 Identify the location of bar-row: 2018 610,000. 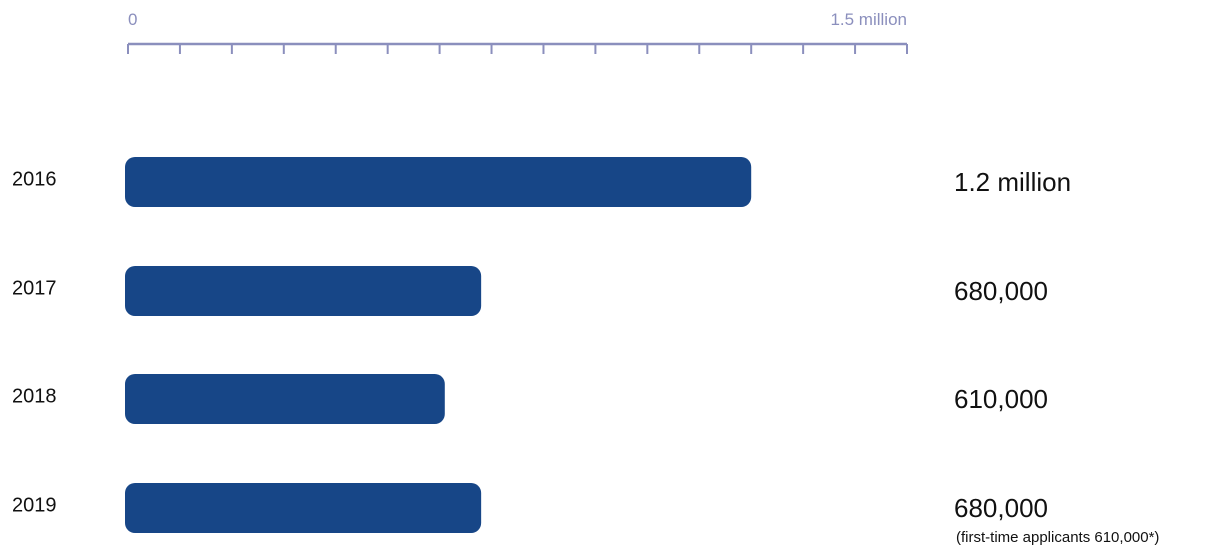
(530, 399).